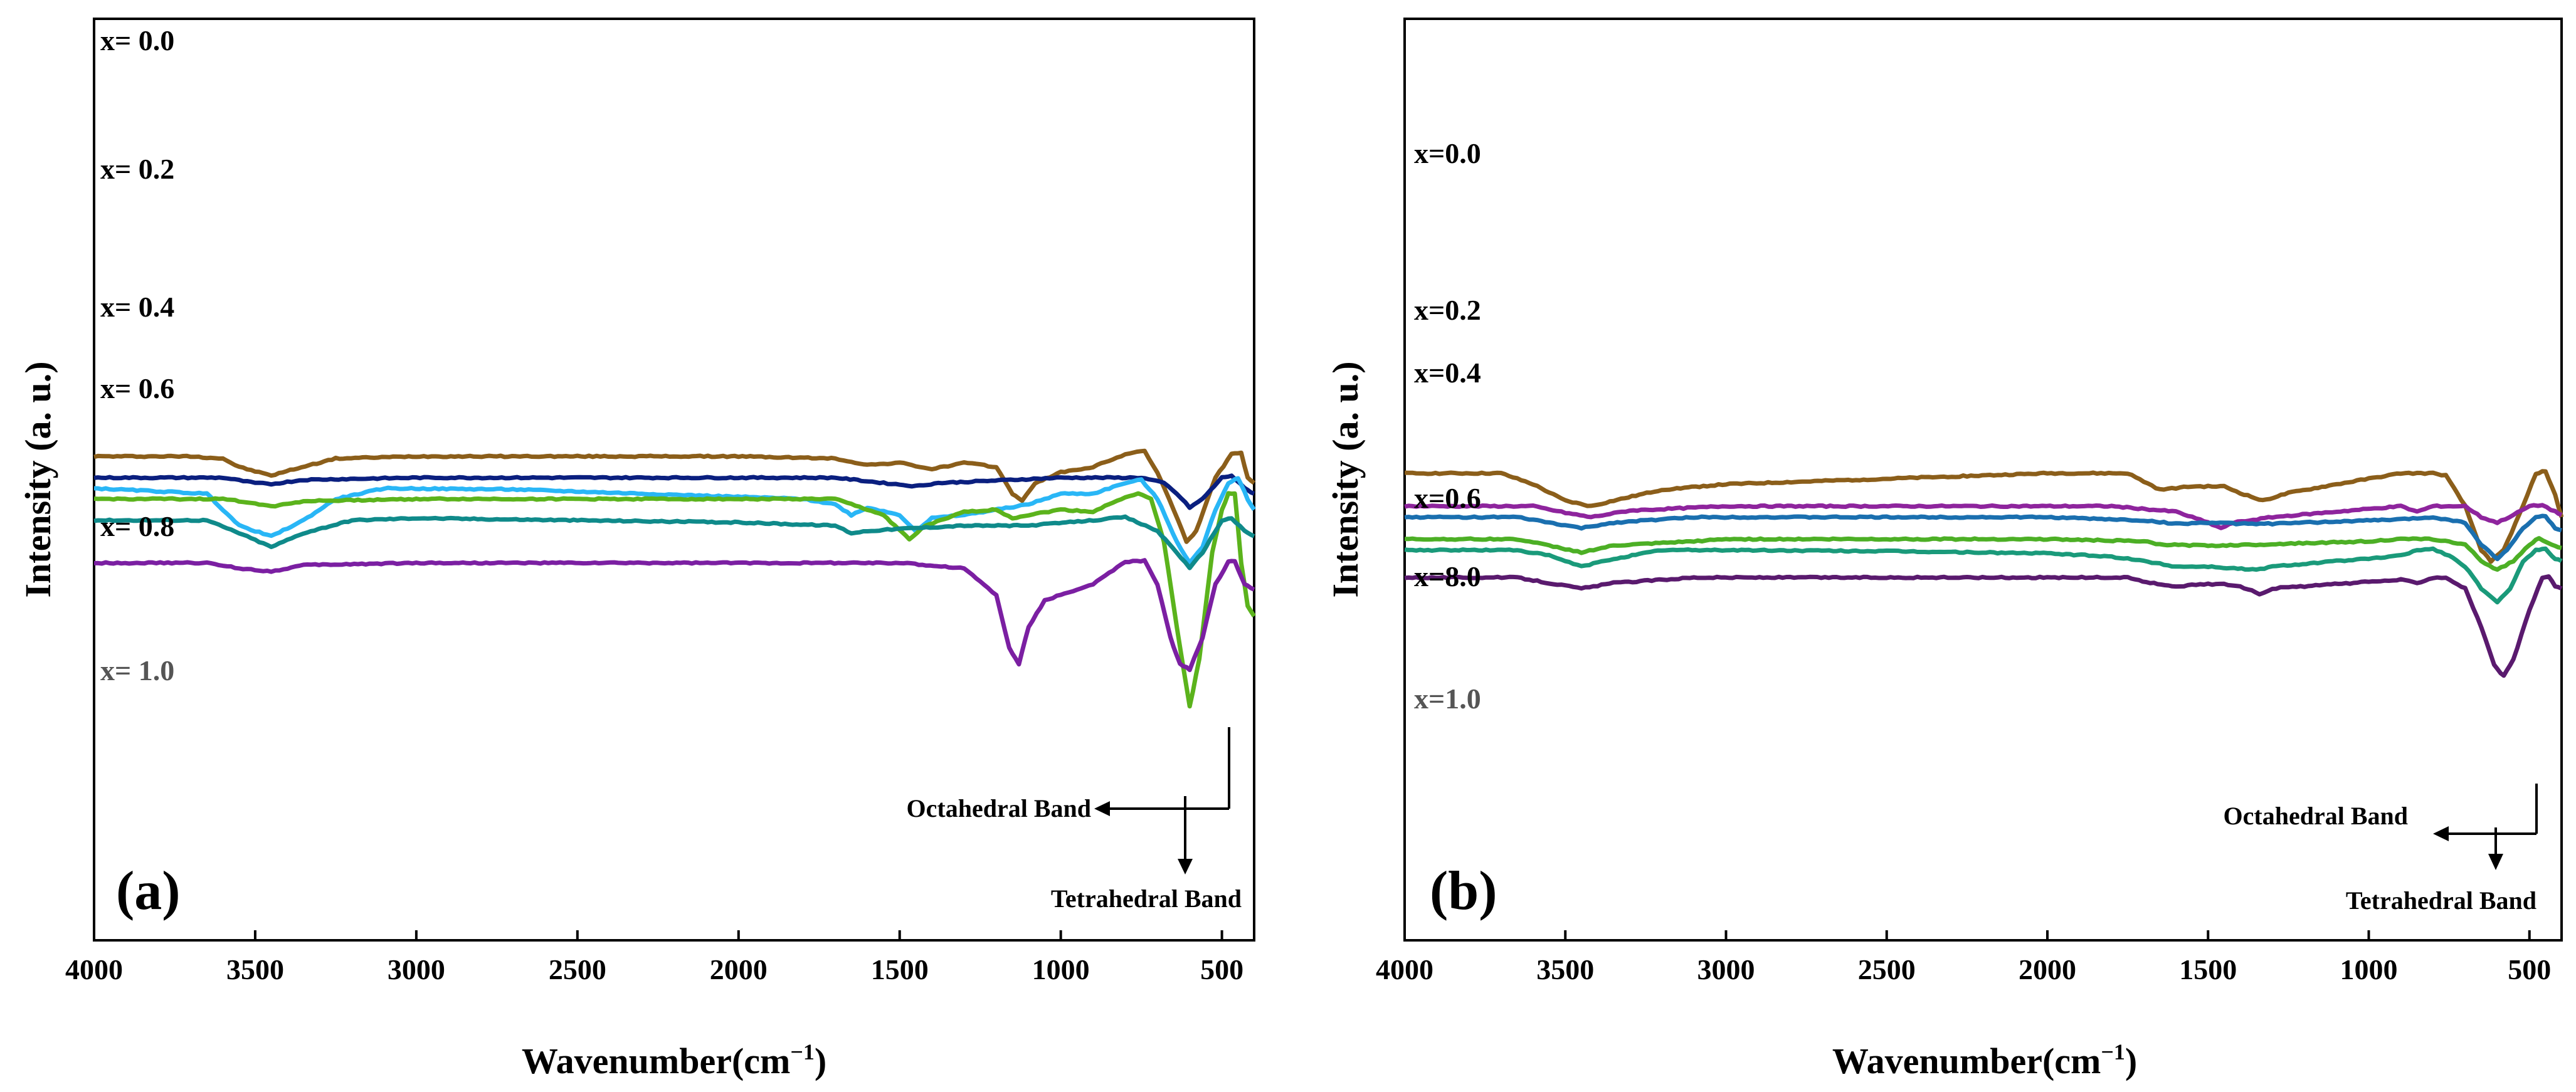 The width and height of the screenshot is (2576, 1092). What do you see at coordinates (137, 355) in the screenshot?
I see `panel-a-series-labels: x= 0.0 x= 0.2 x= 0.4 x= 0.6 x= 0.8 x= 1.0` at bounding box center [137, 355].